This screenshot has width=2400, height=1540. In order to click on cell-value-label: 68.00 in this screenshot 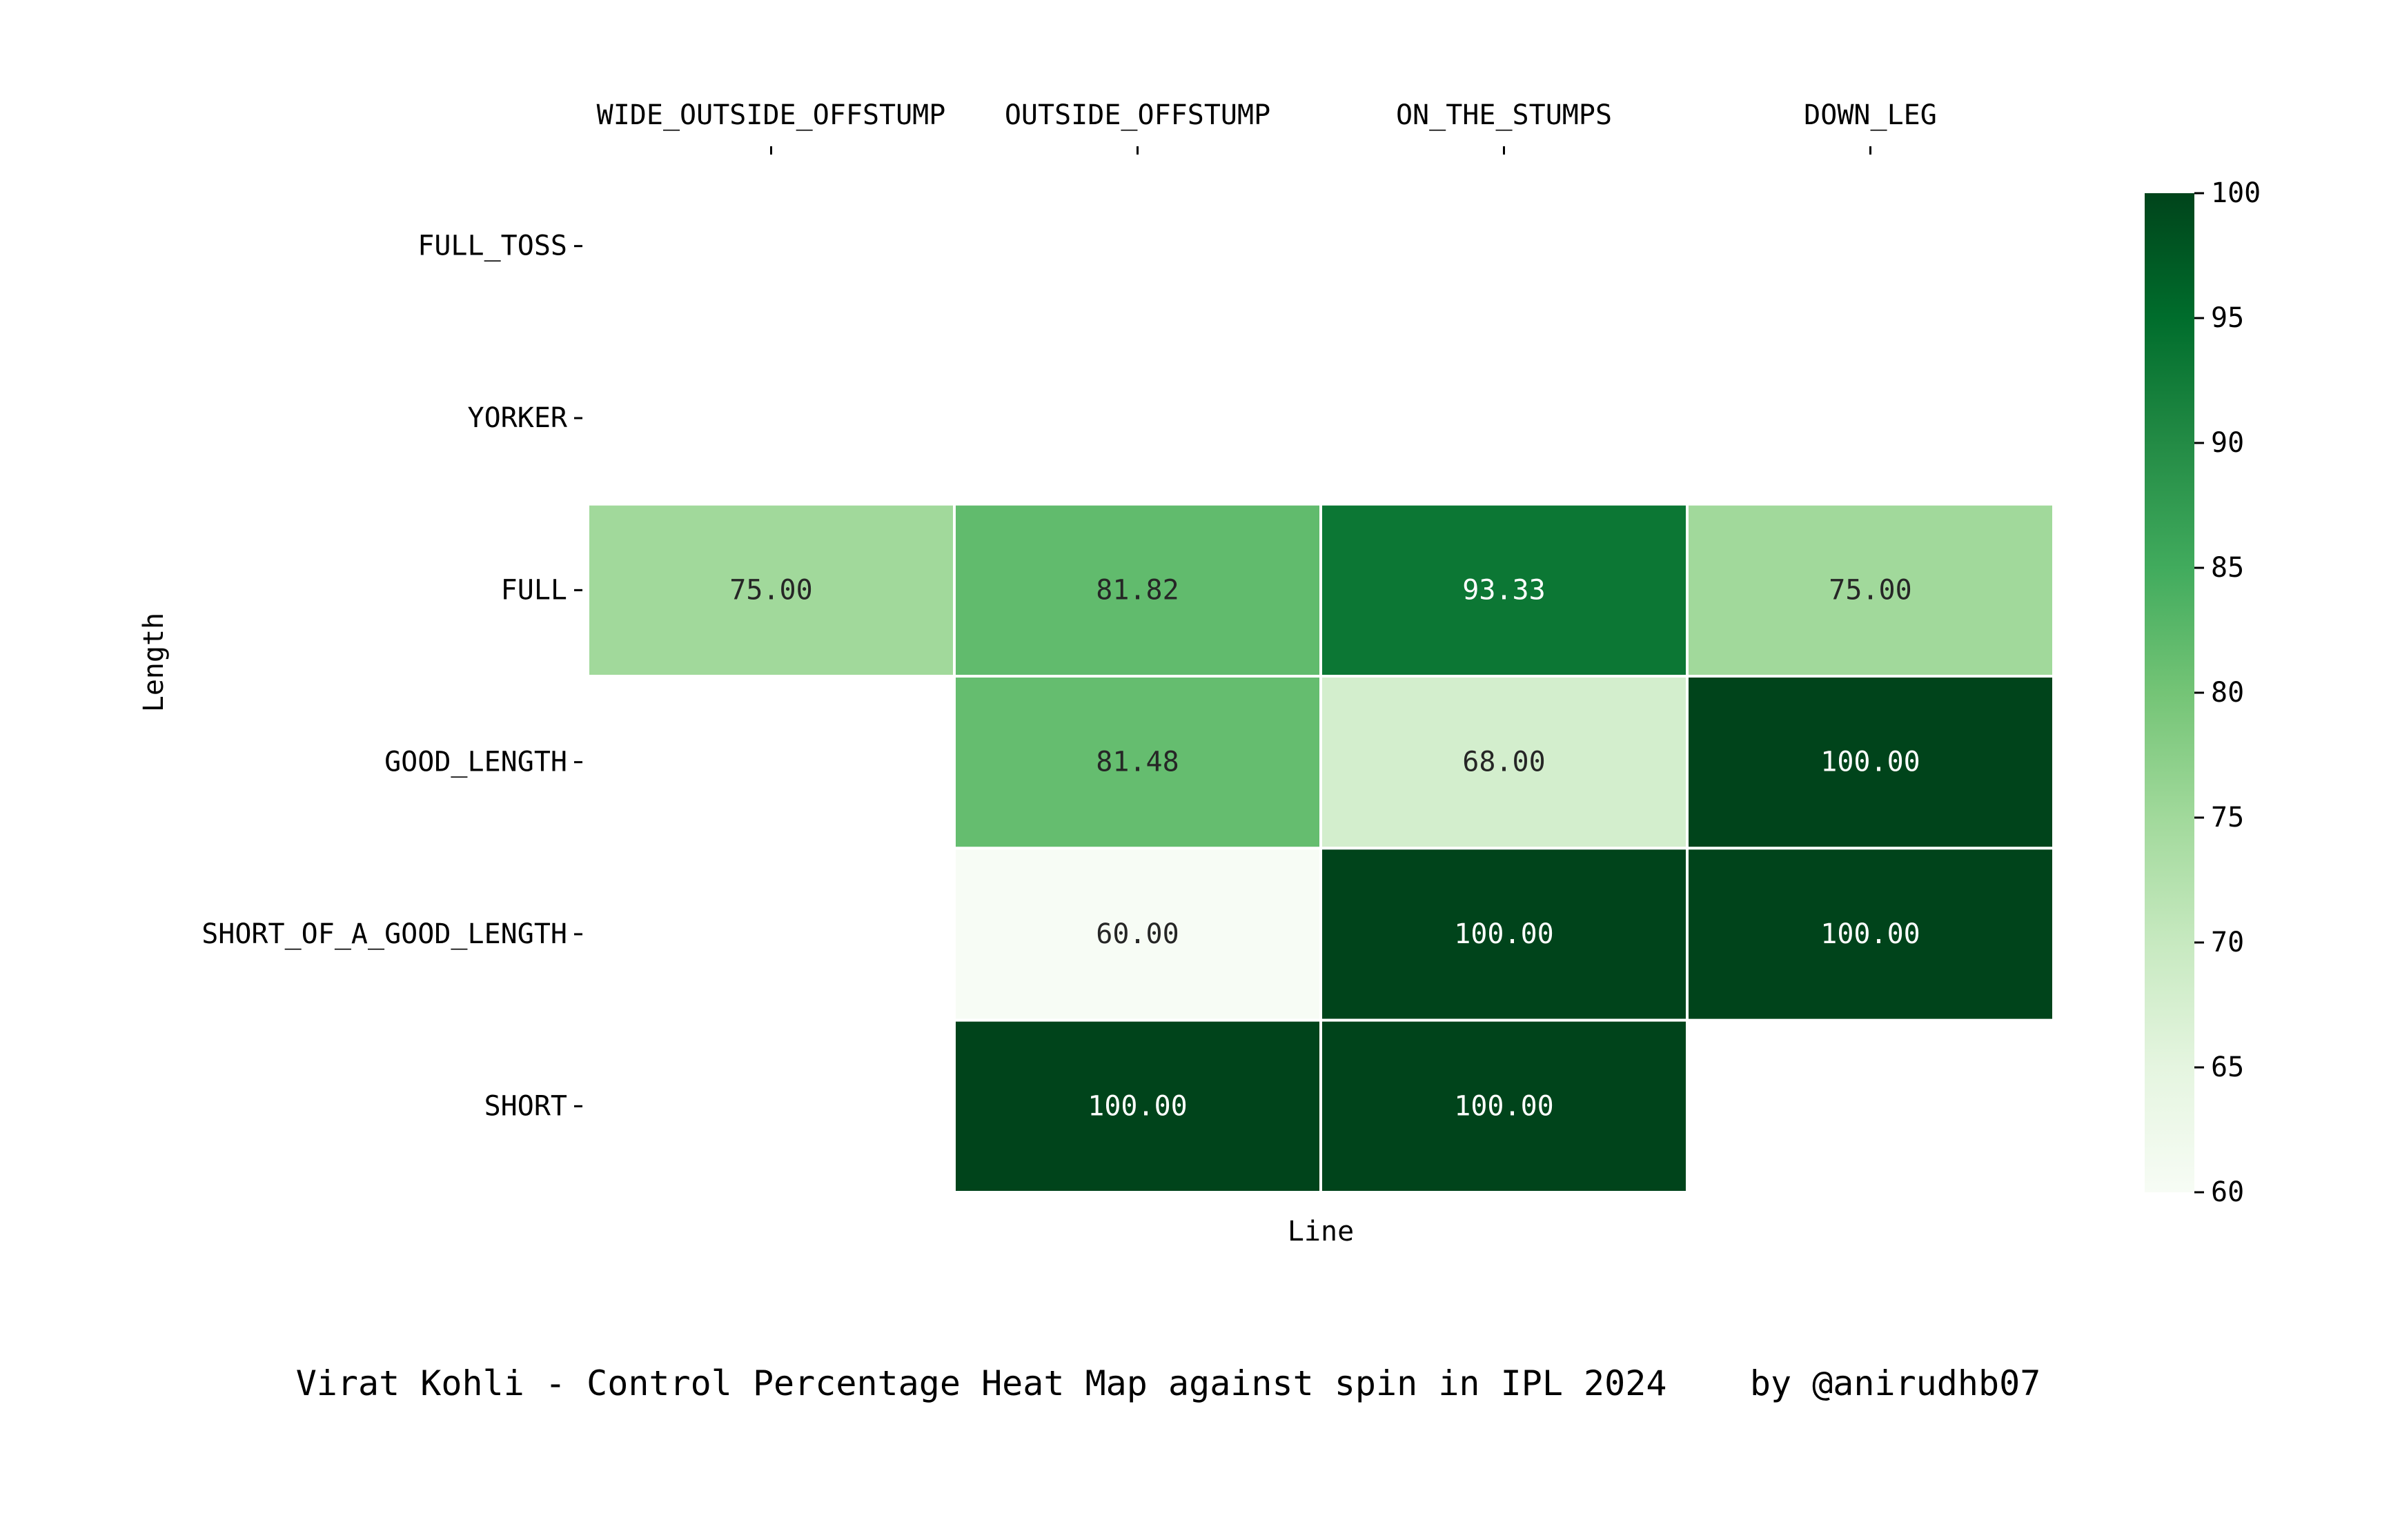, I will do `click(1504, 762)`.